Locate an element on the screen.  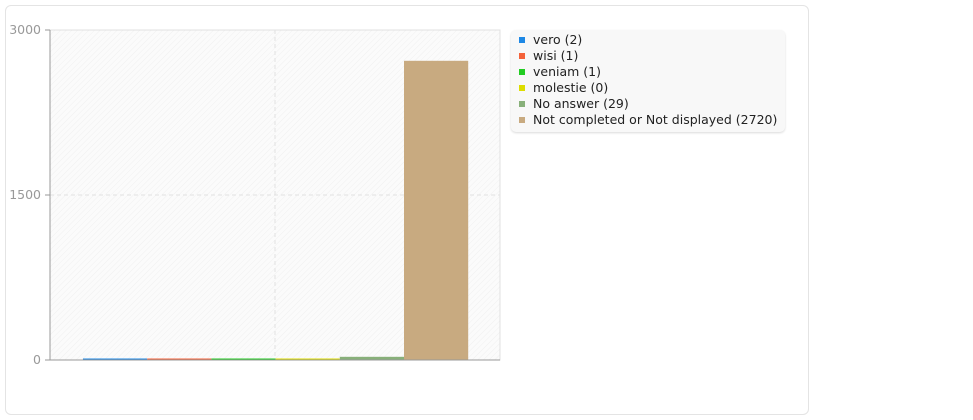
legend-item: Not completed or Not displayed (2720) is located at coordinates (648, 120).